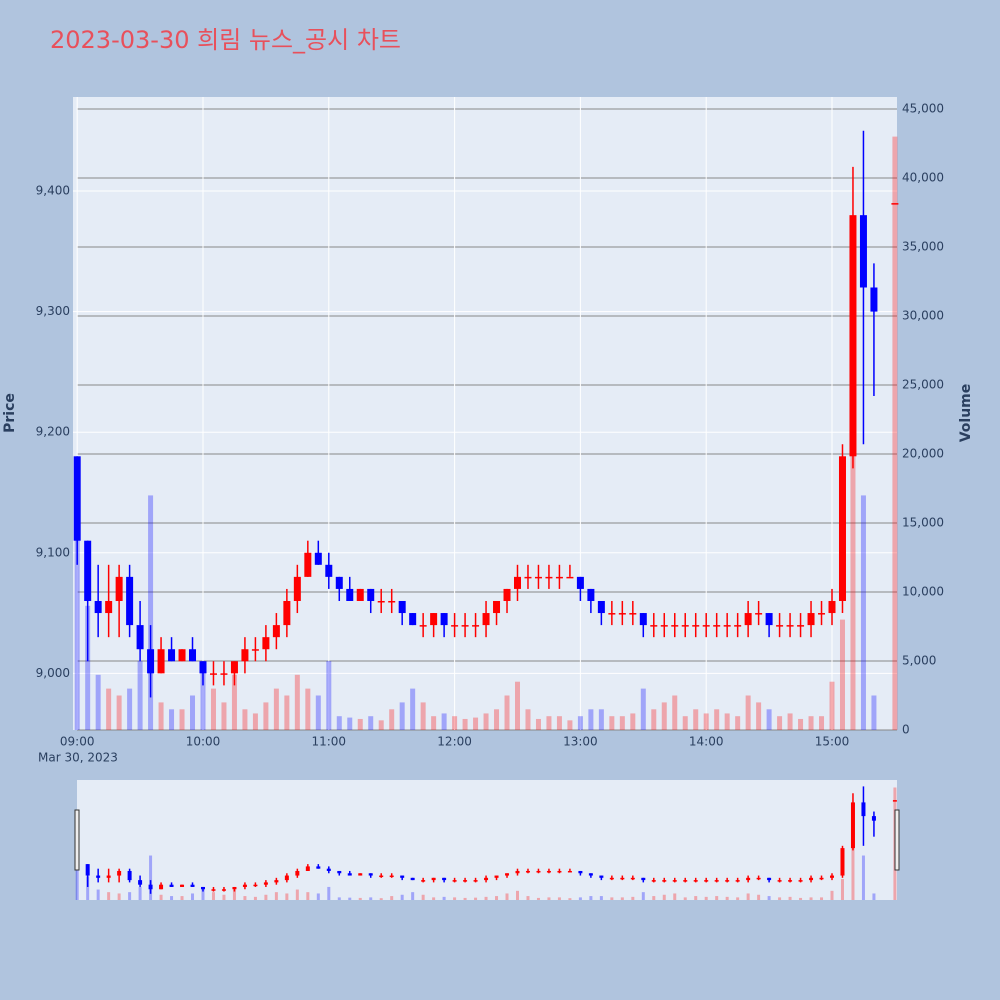 The width and height of the screenshot is (1000, 1000). Describe the element at coordinates (923, 109) in the screenshot. I see `y2-tick-label: 45,000` at that location.